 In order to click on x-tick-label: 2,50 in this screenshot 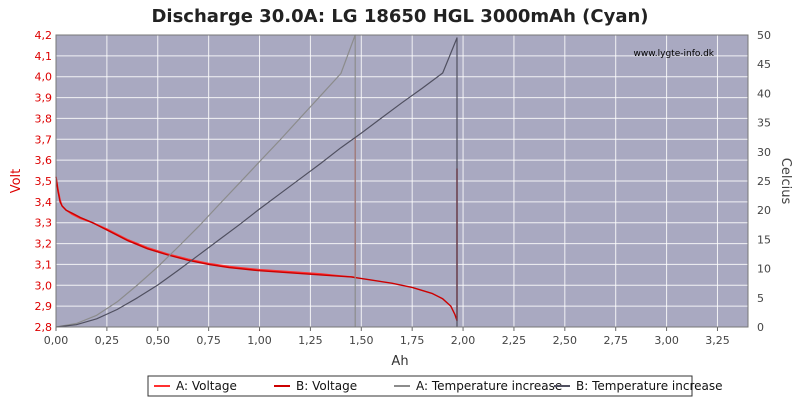, I will do `click(565, 340)`.